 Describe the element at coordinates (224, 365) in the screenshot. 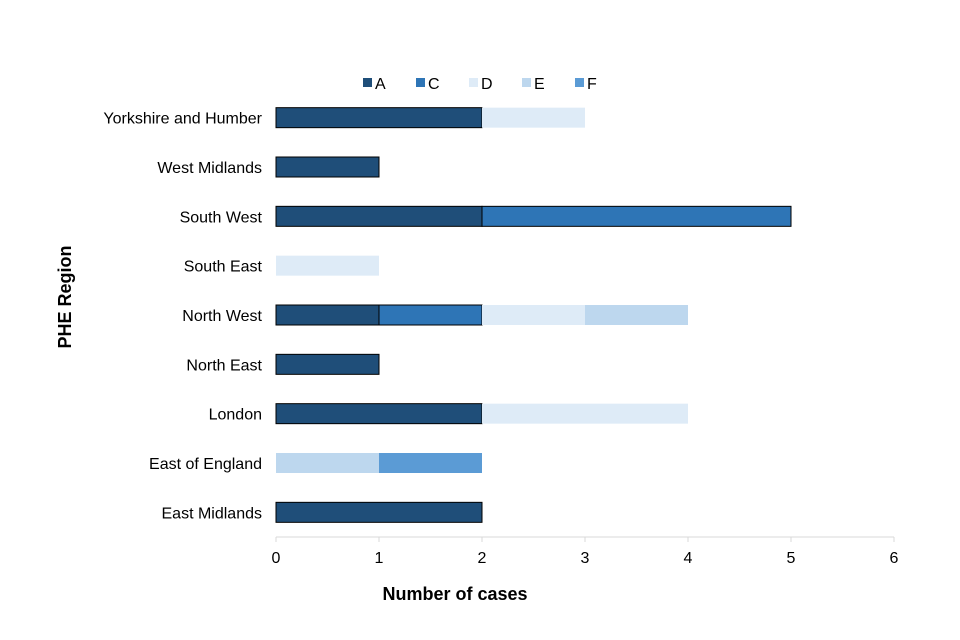

I see `category-label: North East` at that location.